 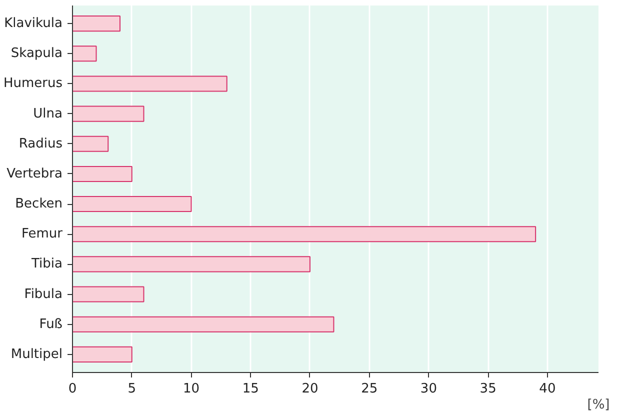 What do you see at coordinates (36, 354) in the screenshot?
I see `y-tick-label: Multipel` at bounding box center [36, 354].